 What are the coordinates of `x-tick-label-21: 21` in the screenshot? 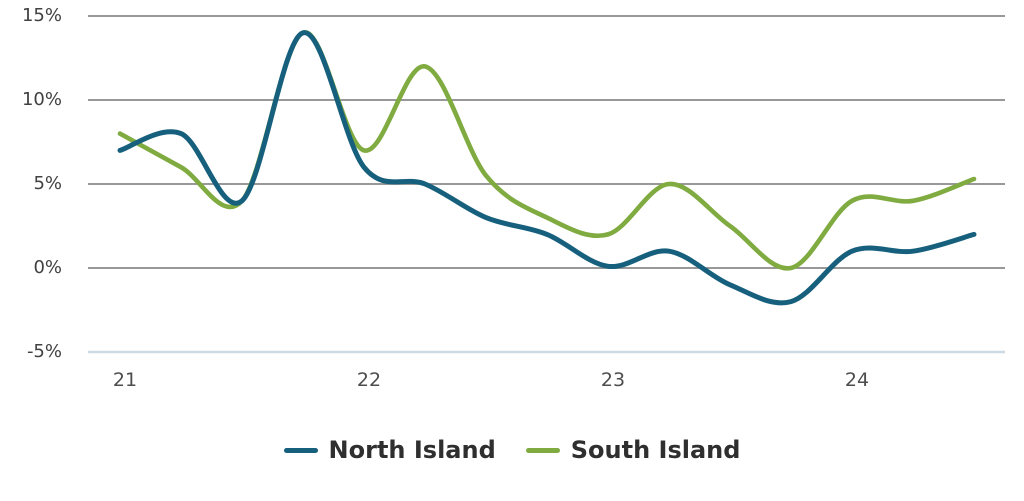 It's located at (125, 380).